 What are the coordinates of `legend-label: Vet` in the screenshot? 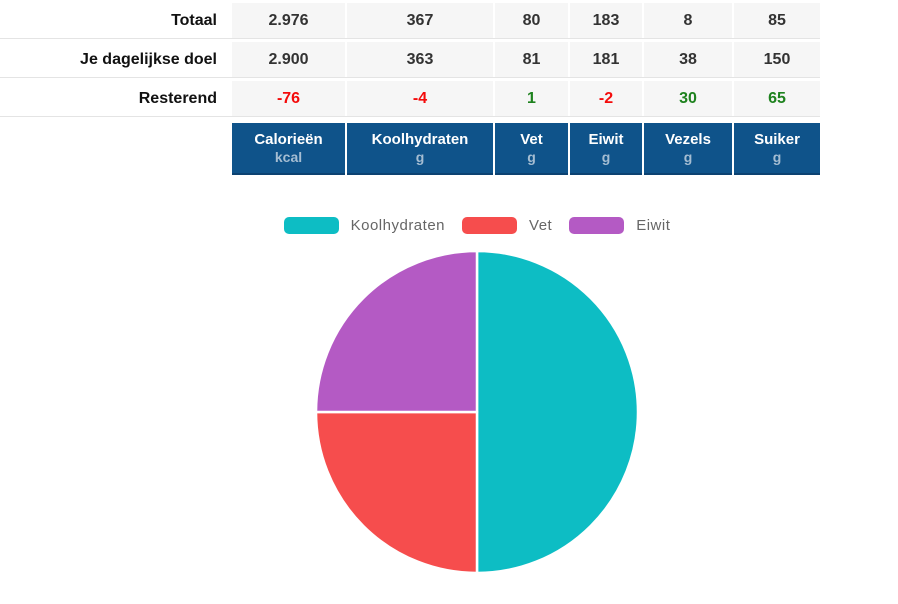 It's located at (541, 225).